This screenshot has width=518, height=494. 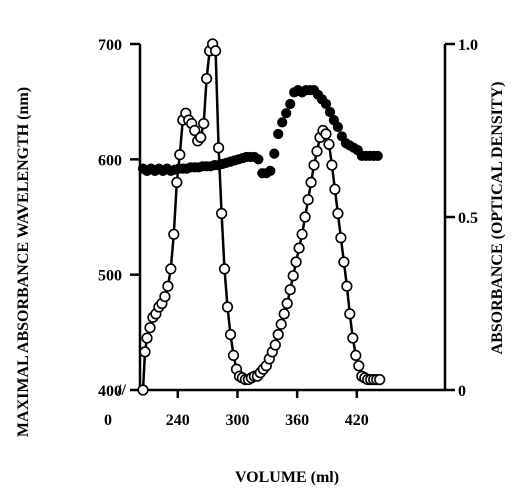 What do you see at coordinates (108, 420) in the screenshot?
I see `x-tick-label: 0` at bounding box center [108, 420].